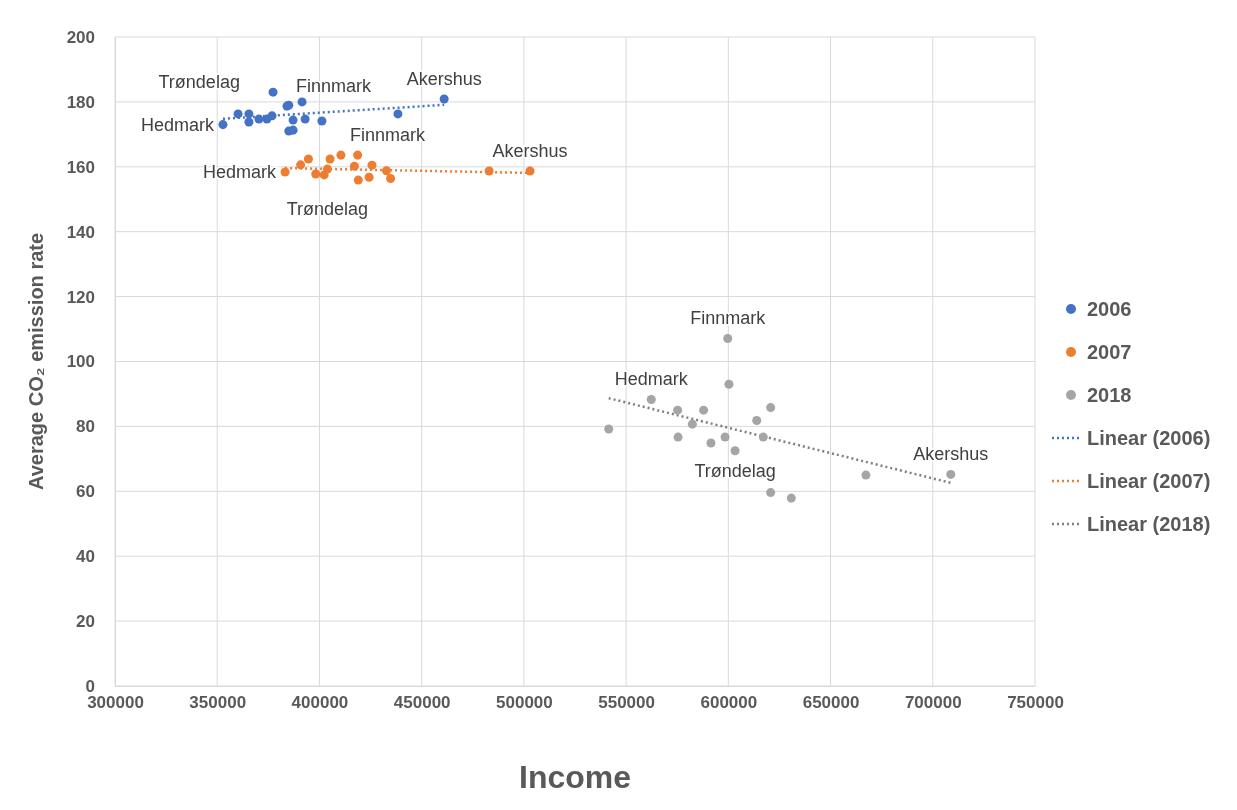  Describe the element at coordinates (1149, 524) in the screenshot. I see `legend-label: Linear (2018)` at that location.